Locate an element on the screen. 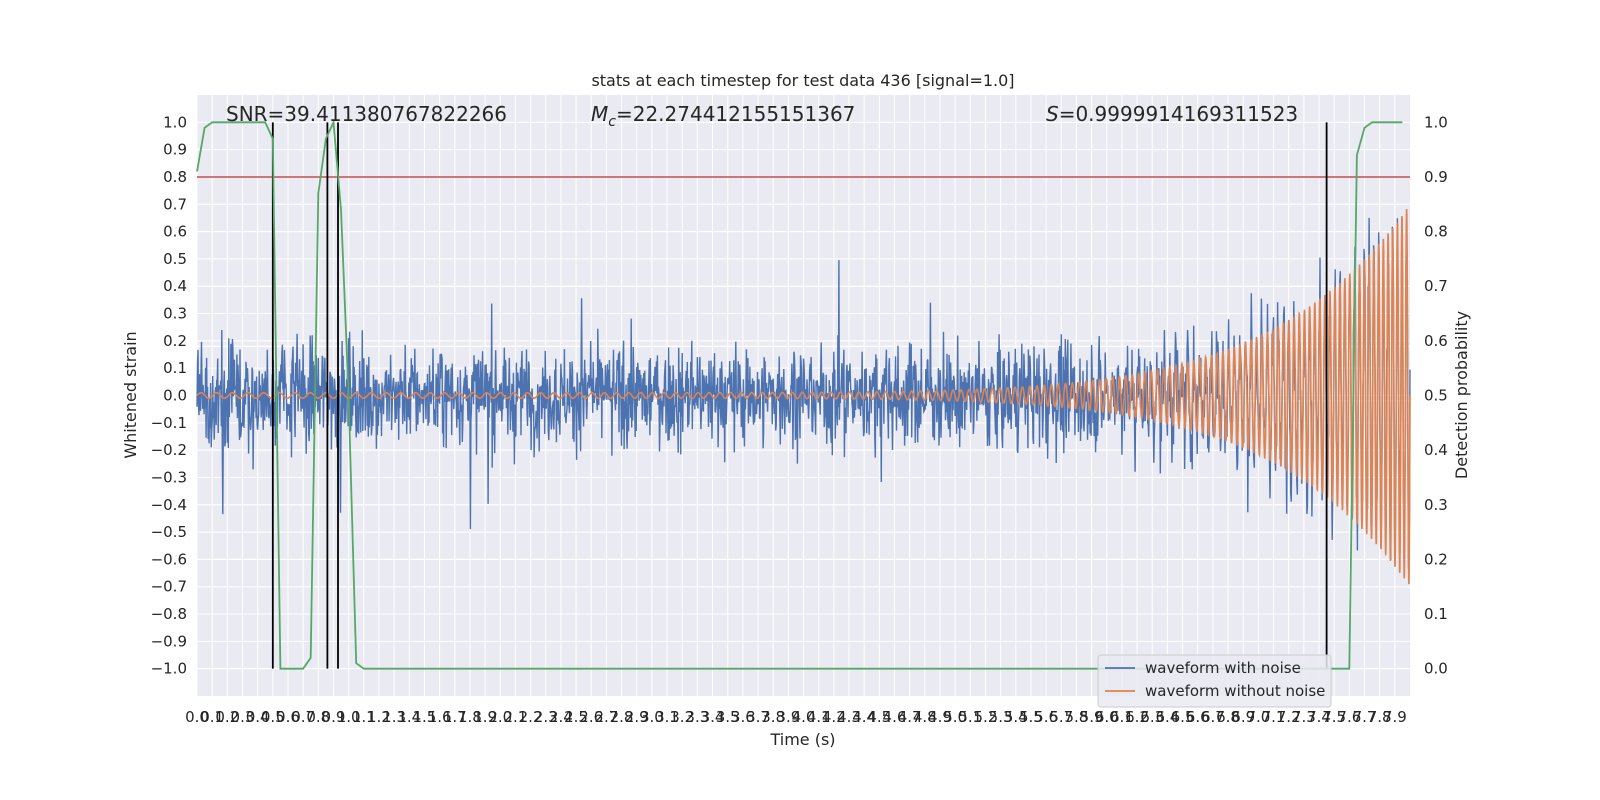 The image size is (1600, 800). x-tick-label: 6.7 is located at coordinates (1213, 717).